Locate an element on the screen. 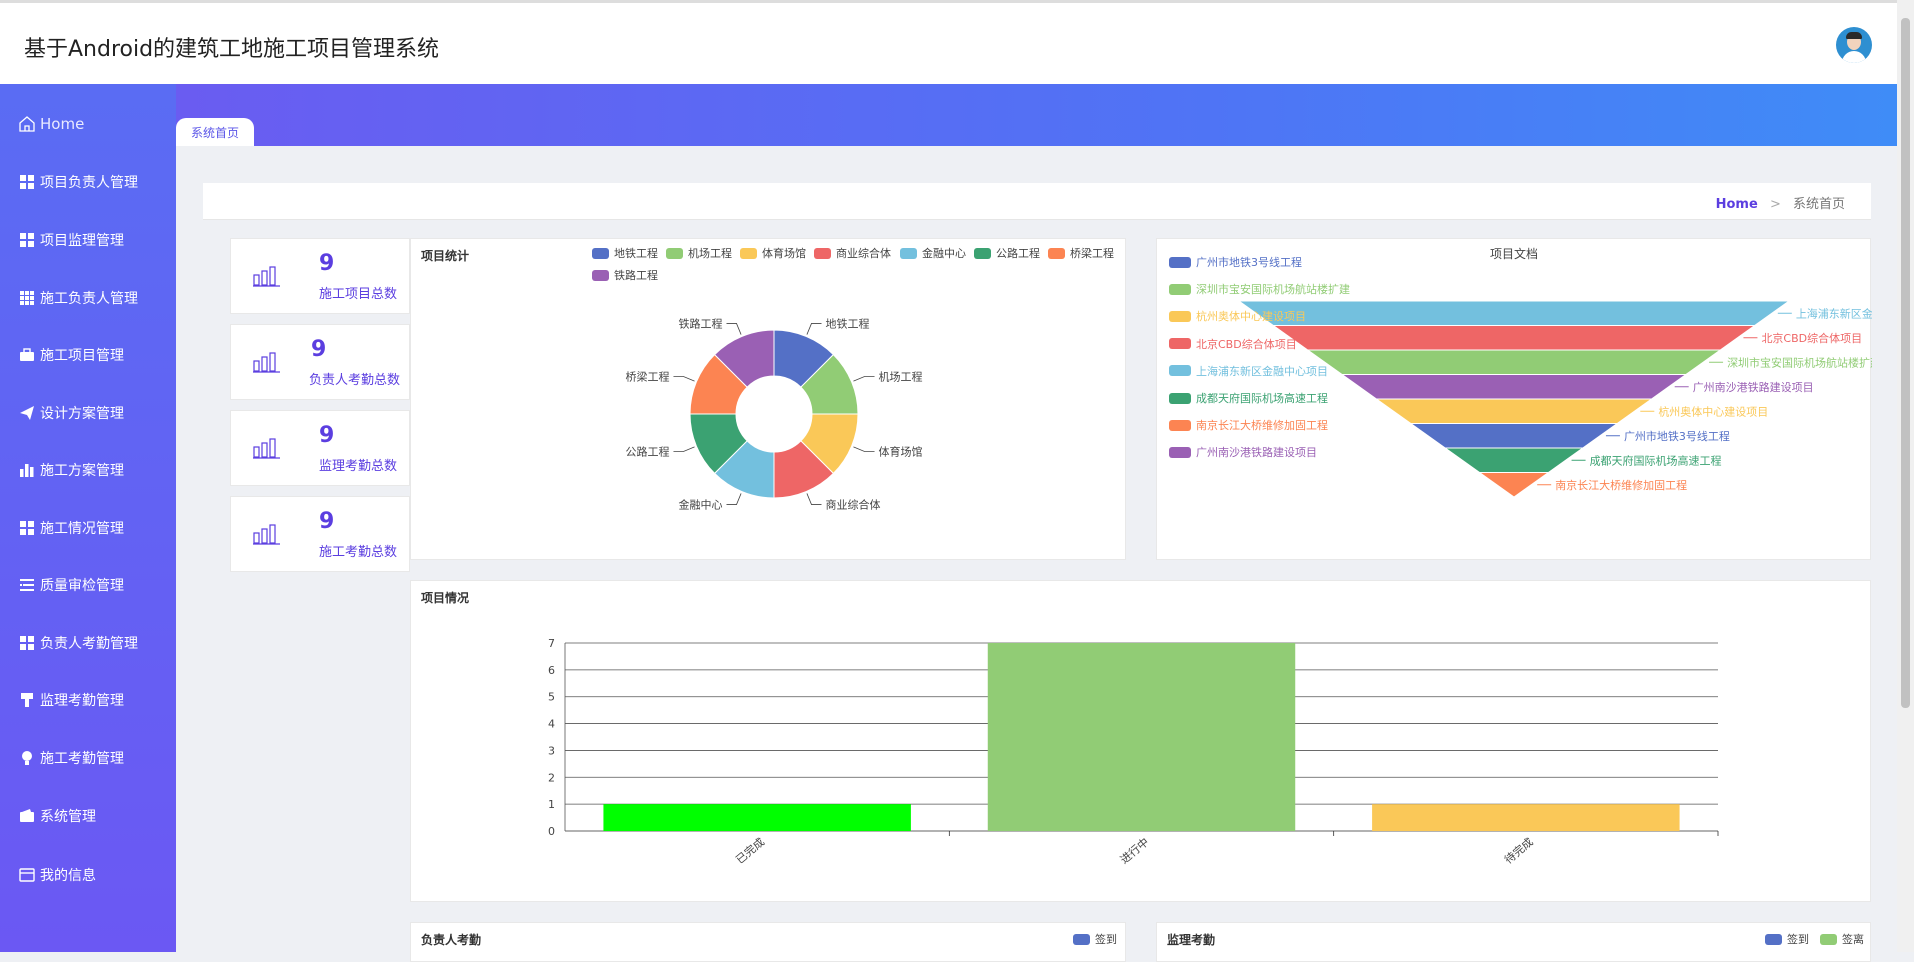  page-scrollbar is located at coordinates (1905, 476).